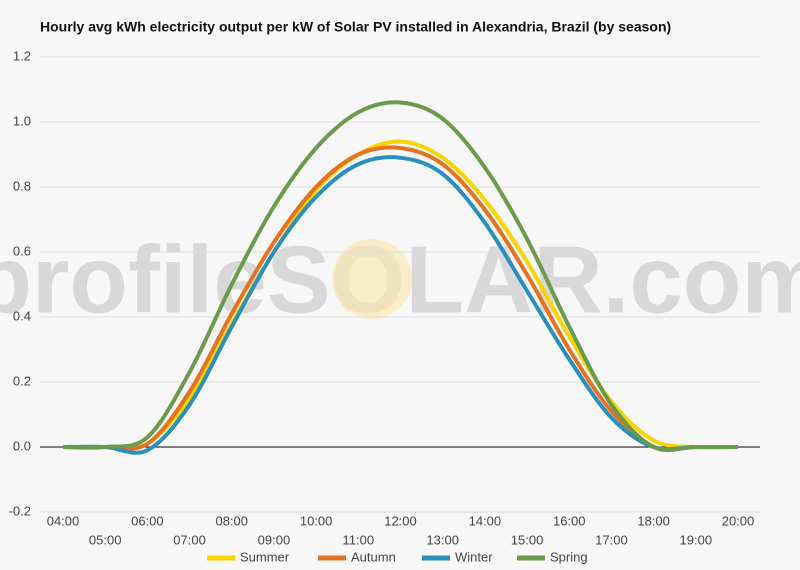  What do you see at coordinates (274, 539) in the screenshot?
I see `x-tick-label: 09:00` at bounding box center [274, 539].